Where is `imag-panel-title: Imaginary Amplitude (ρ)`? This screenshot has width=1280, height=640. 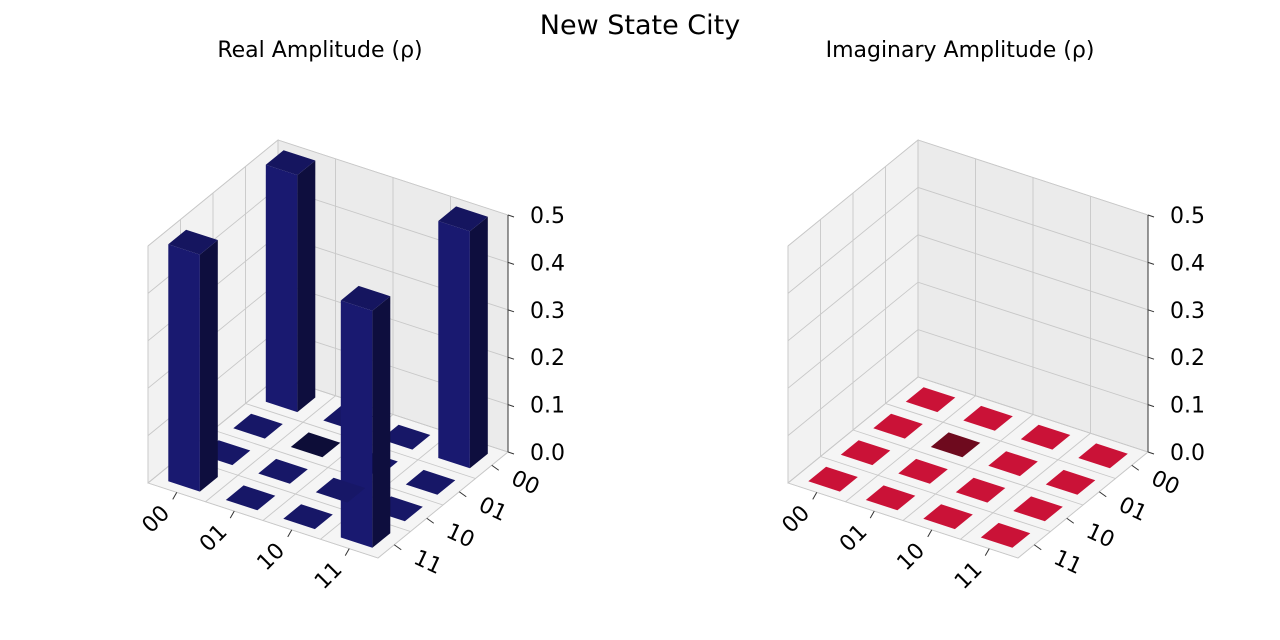 imag-panel-title: Imaginary Amplitude (ρ) is located at coordinates (960, 50).